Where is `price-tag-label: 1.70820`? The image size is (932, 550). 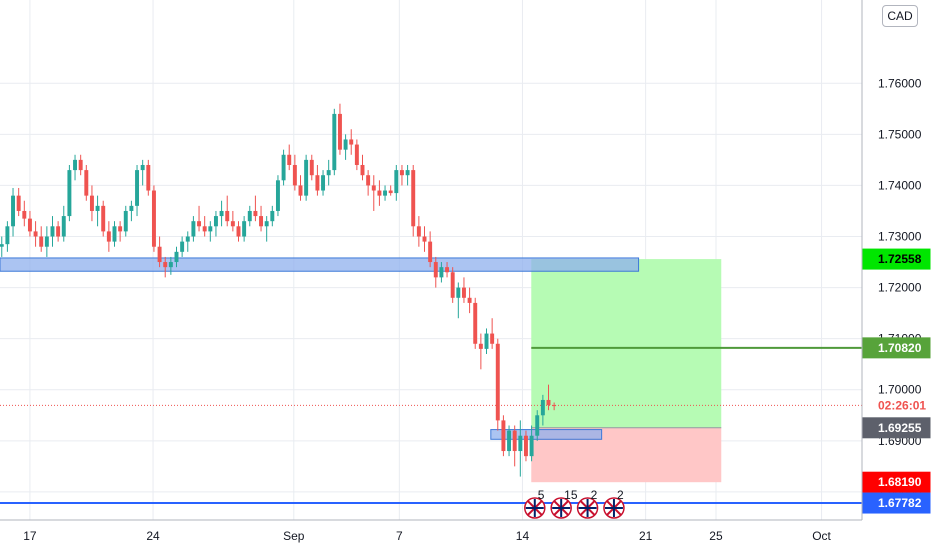
price-tag-label: 1.70820 is located at coordinates (900, 348).